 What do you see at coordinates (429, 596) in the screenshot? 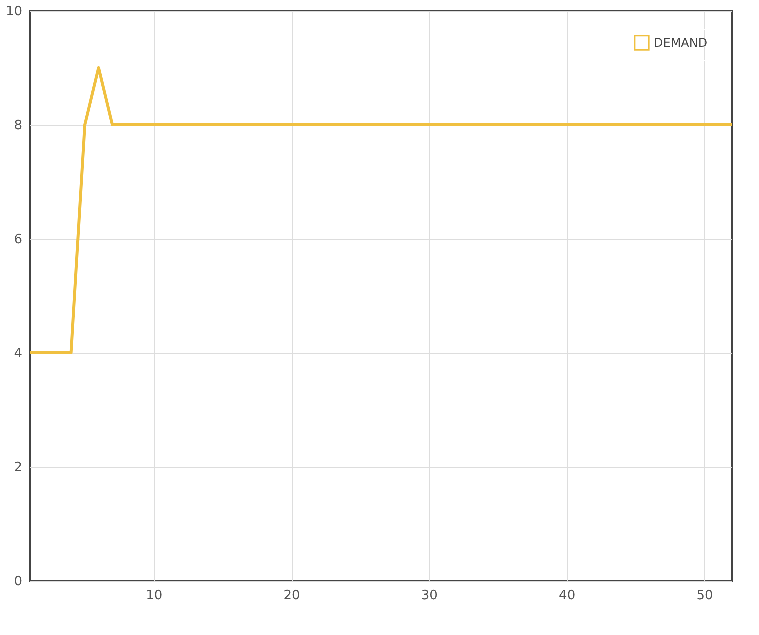
I see `x-tick-label: 30` at bounding box center [429, 596].